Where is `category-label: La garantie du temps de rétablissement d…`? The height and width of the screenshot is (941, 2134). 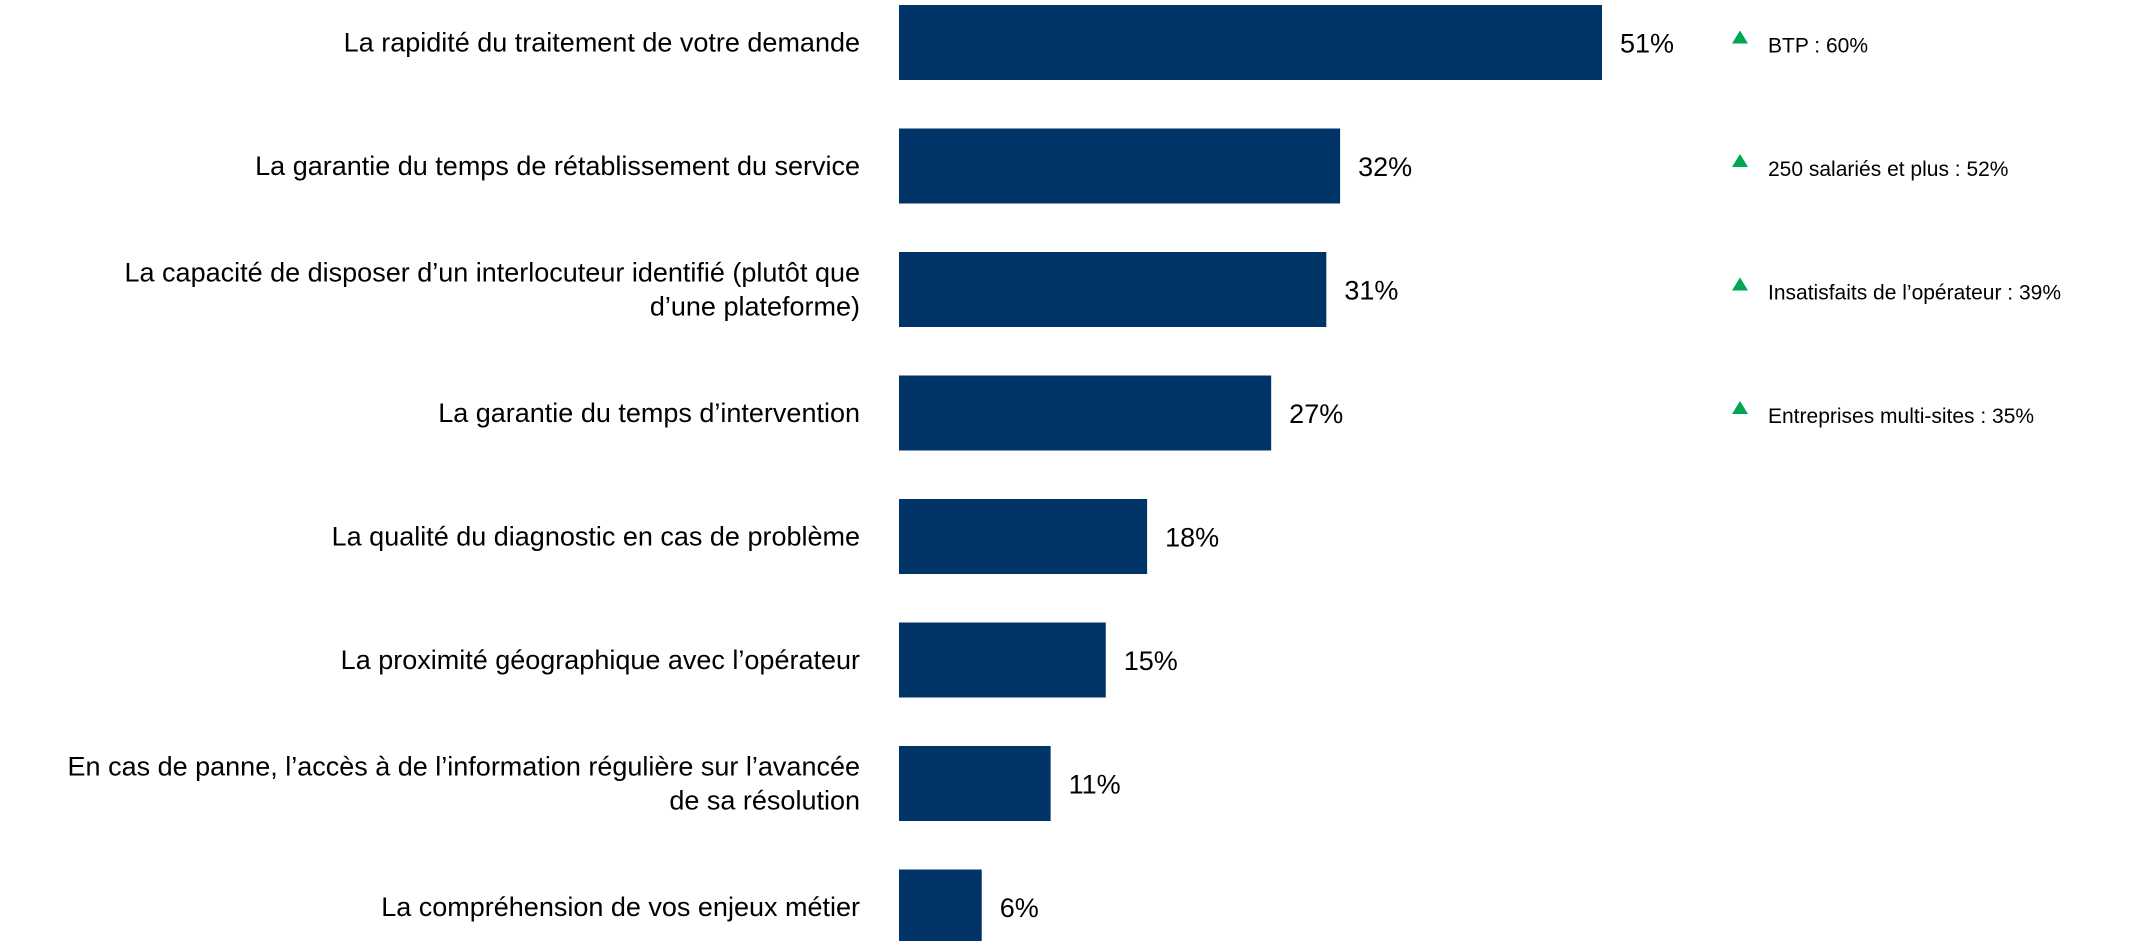
category-label: La garantie du temps de rétablissement d… is located at coordinates (557, 166).